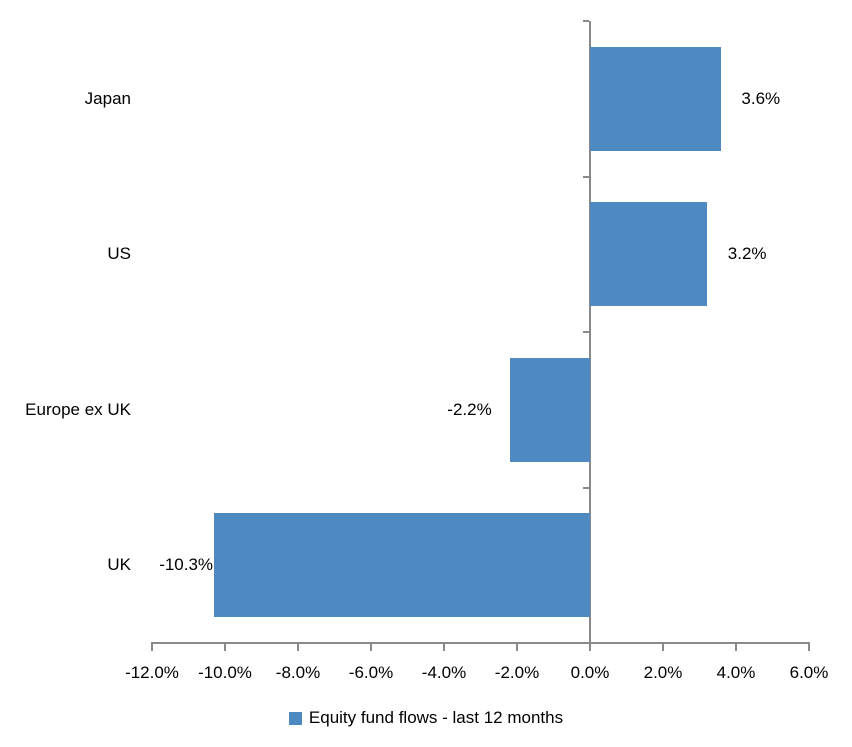 Image resolution: width=852 pixels, height=747 pixels. What do you see at coordinates (444, 672) in the screenshot?
I see `x-tick-label: -4.0%` at bounding box center [444, 672].